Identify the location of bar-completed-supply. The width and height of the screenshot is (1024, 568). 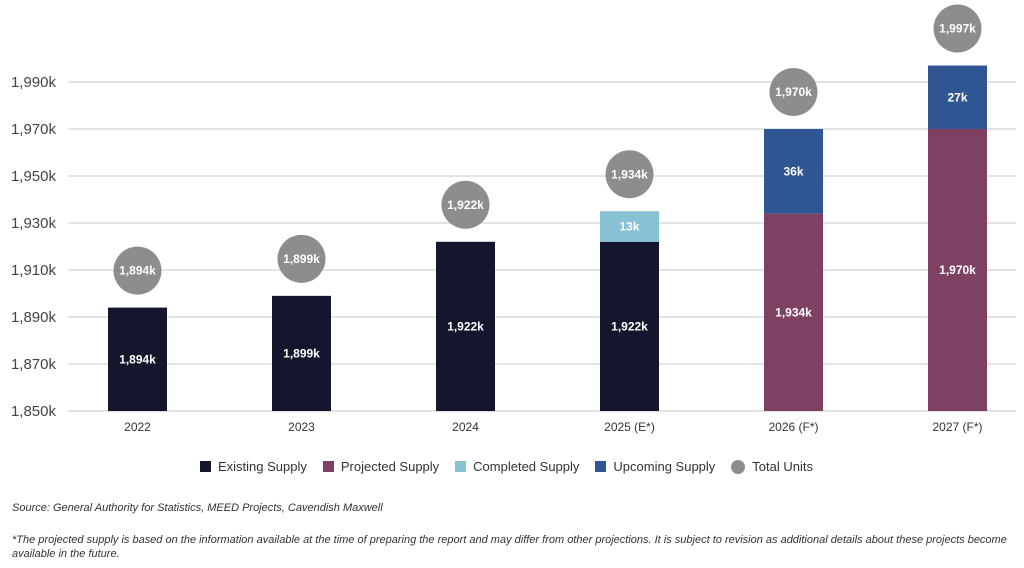
(629, 226).